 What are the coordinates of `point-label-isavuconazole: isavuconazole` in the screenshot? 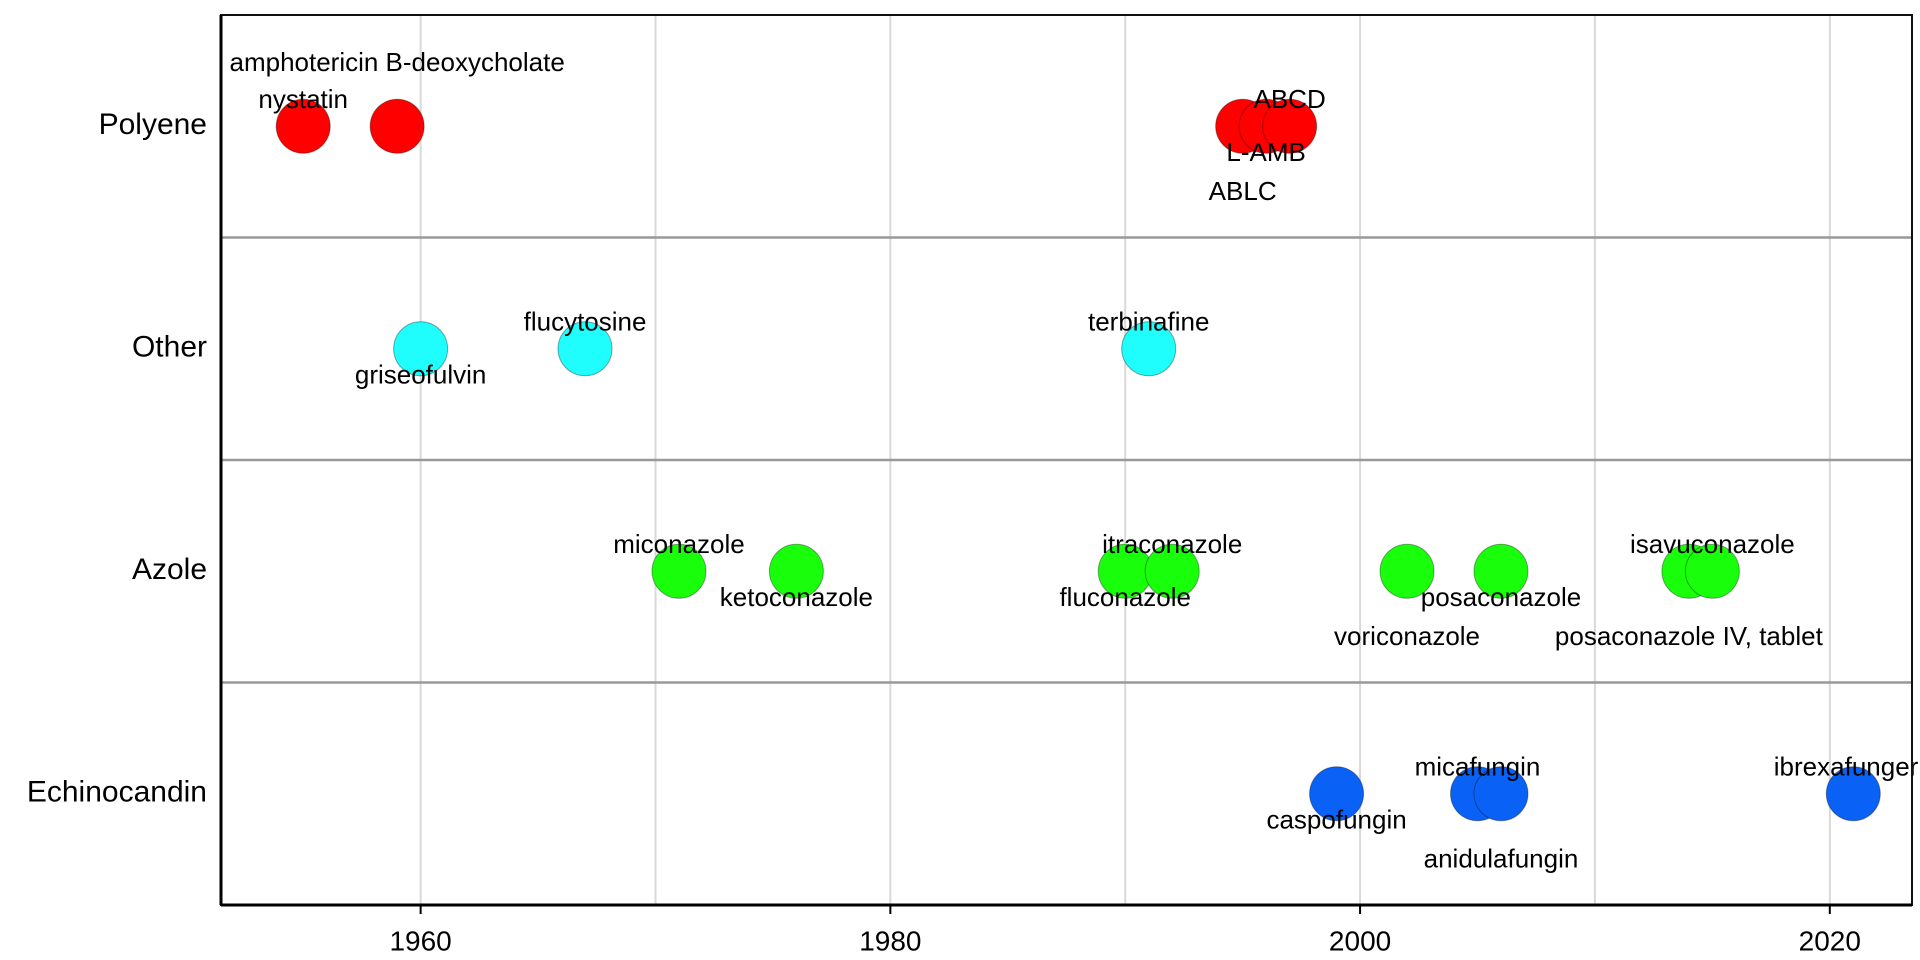 It's located at (1712, 544).